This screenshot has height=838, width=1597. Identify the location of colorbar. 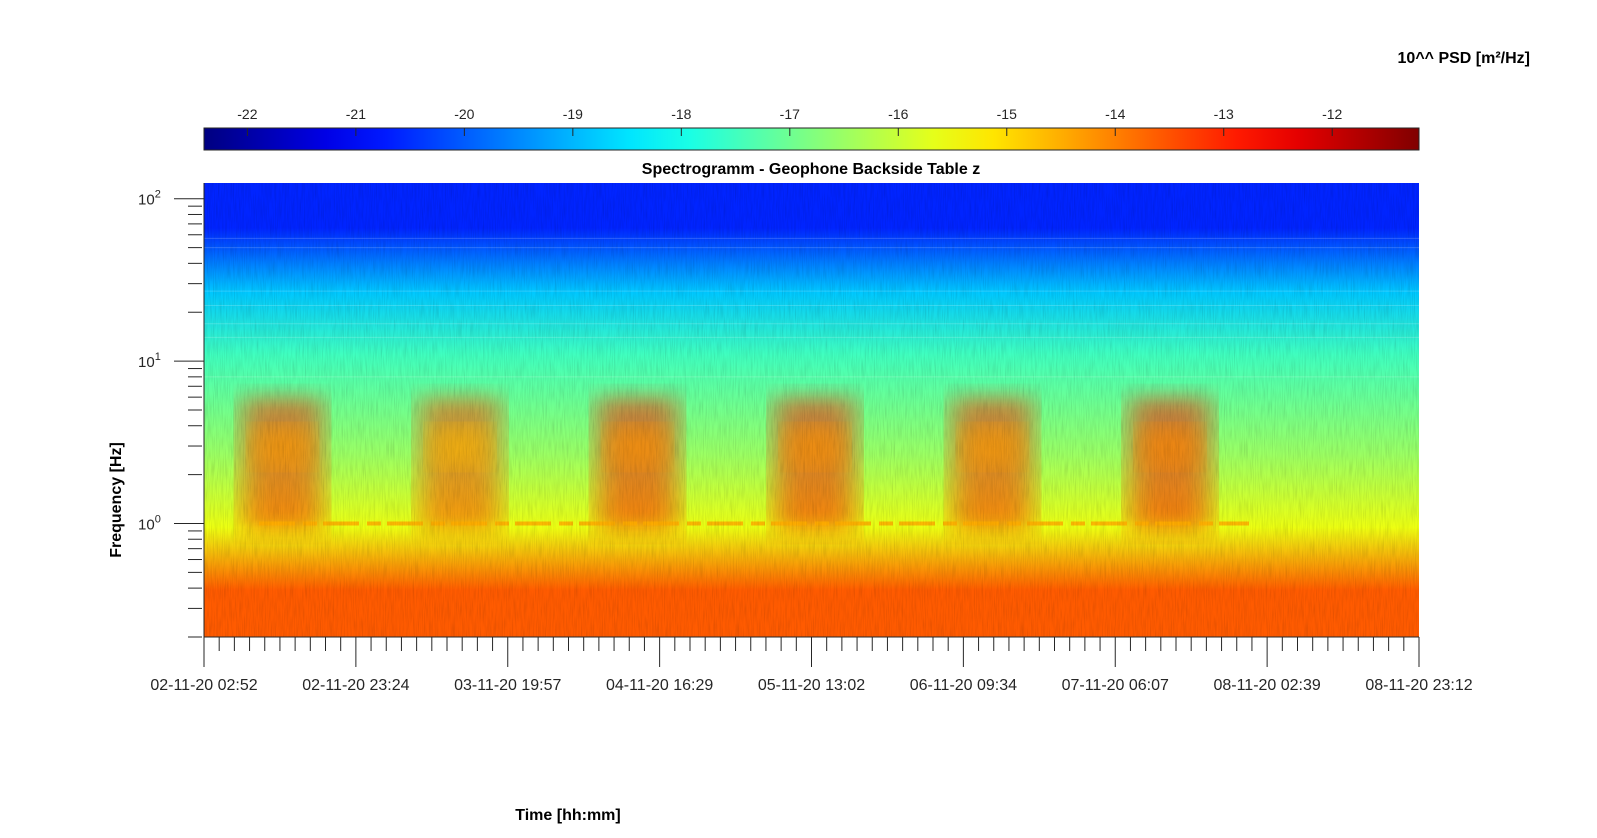
(811, 139).